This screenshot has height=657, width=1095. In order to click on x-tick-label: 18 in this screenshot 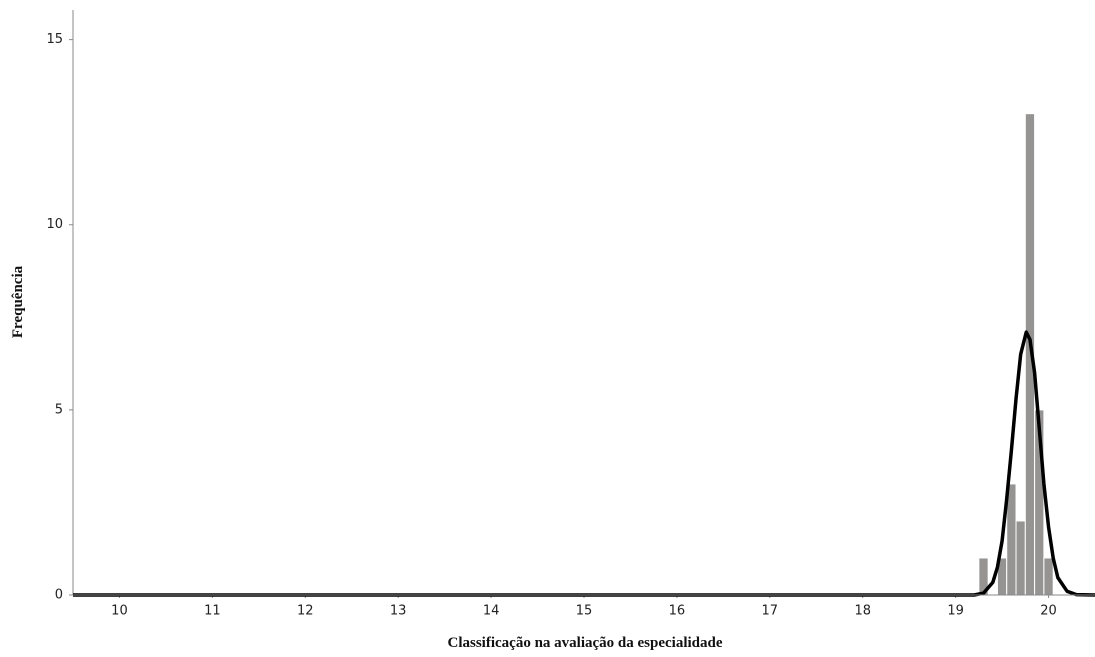, I will do `click(862, 611)`.